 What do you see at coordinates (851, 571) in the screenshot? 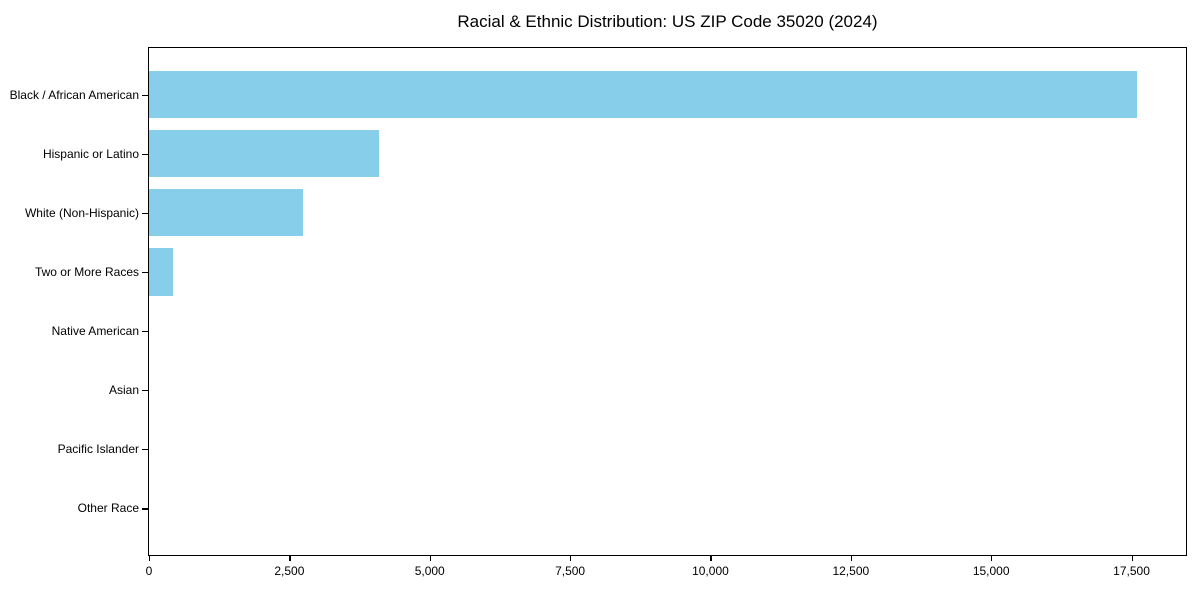
I see `x-tick-label: 12,500` at bounding box center [851, 571].